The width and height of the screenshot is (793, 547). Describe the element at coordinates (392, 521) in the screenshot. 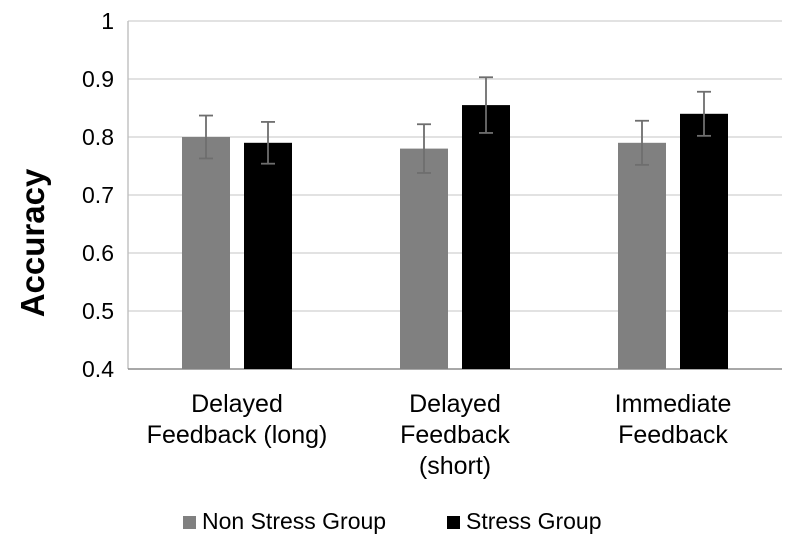

I see `legend: Non Stress Group Stress Group` at that location.